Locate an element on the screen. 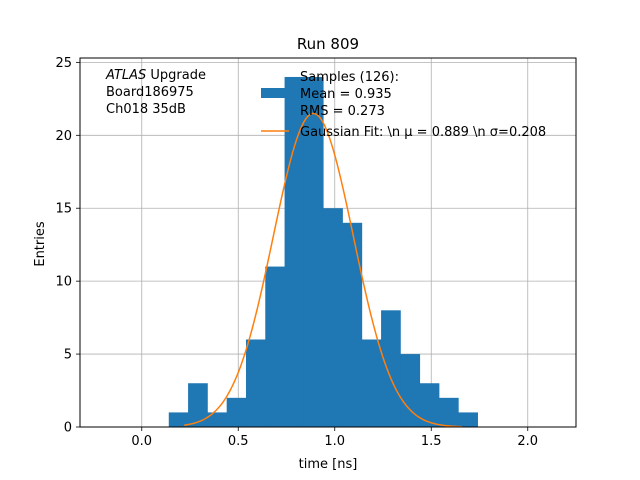 The height and width of the screenshot is (480, 640). legend-fit-label: Gaussian Fit: \n μ = 0.889 \n σ=0.208 is located at coordinates (423, 132).